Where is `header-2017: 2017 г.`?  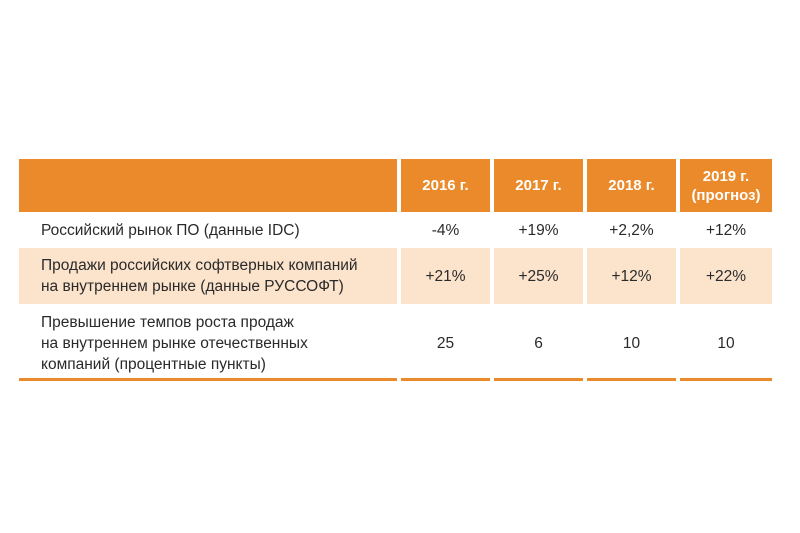 header-2017: 2017 г. is located at coordinates (538, 185).